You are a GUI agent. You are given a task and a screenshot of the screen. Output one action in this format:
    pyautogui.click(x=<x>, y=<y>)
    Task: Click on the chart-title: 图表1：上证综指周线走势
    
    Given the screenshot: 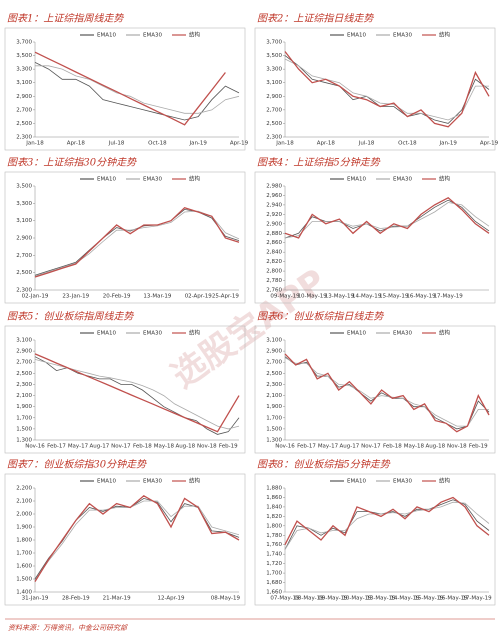 What is the action you would take?
    pyautogui.click(x=65, y=19)
    